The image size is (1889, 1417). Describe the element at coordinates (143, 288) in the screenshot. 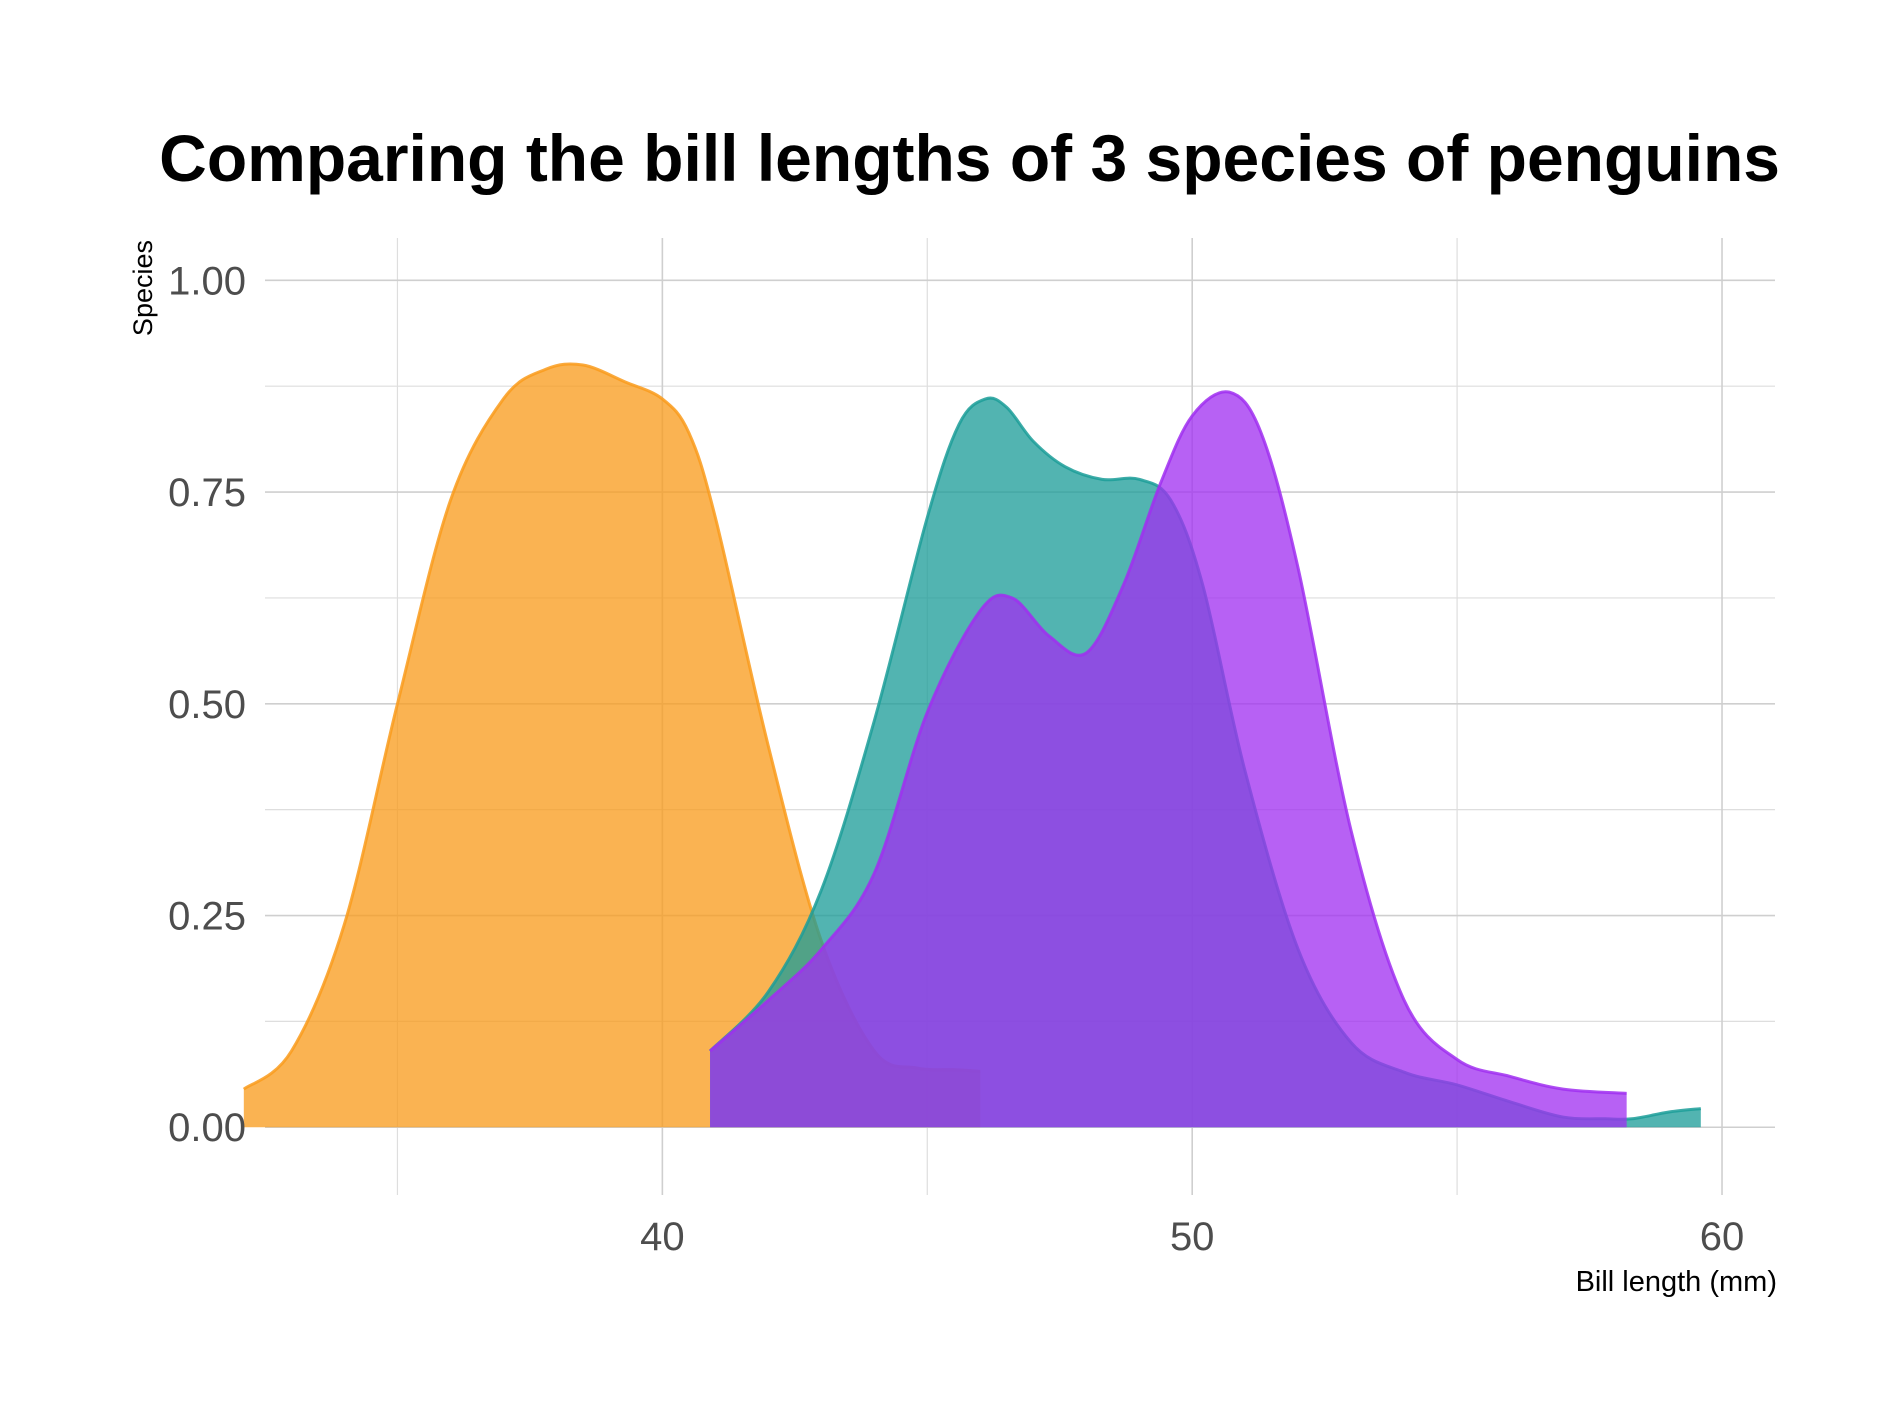

I see `y-axis-title: Species` at that location.